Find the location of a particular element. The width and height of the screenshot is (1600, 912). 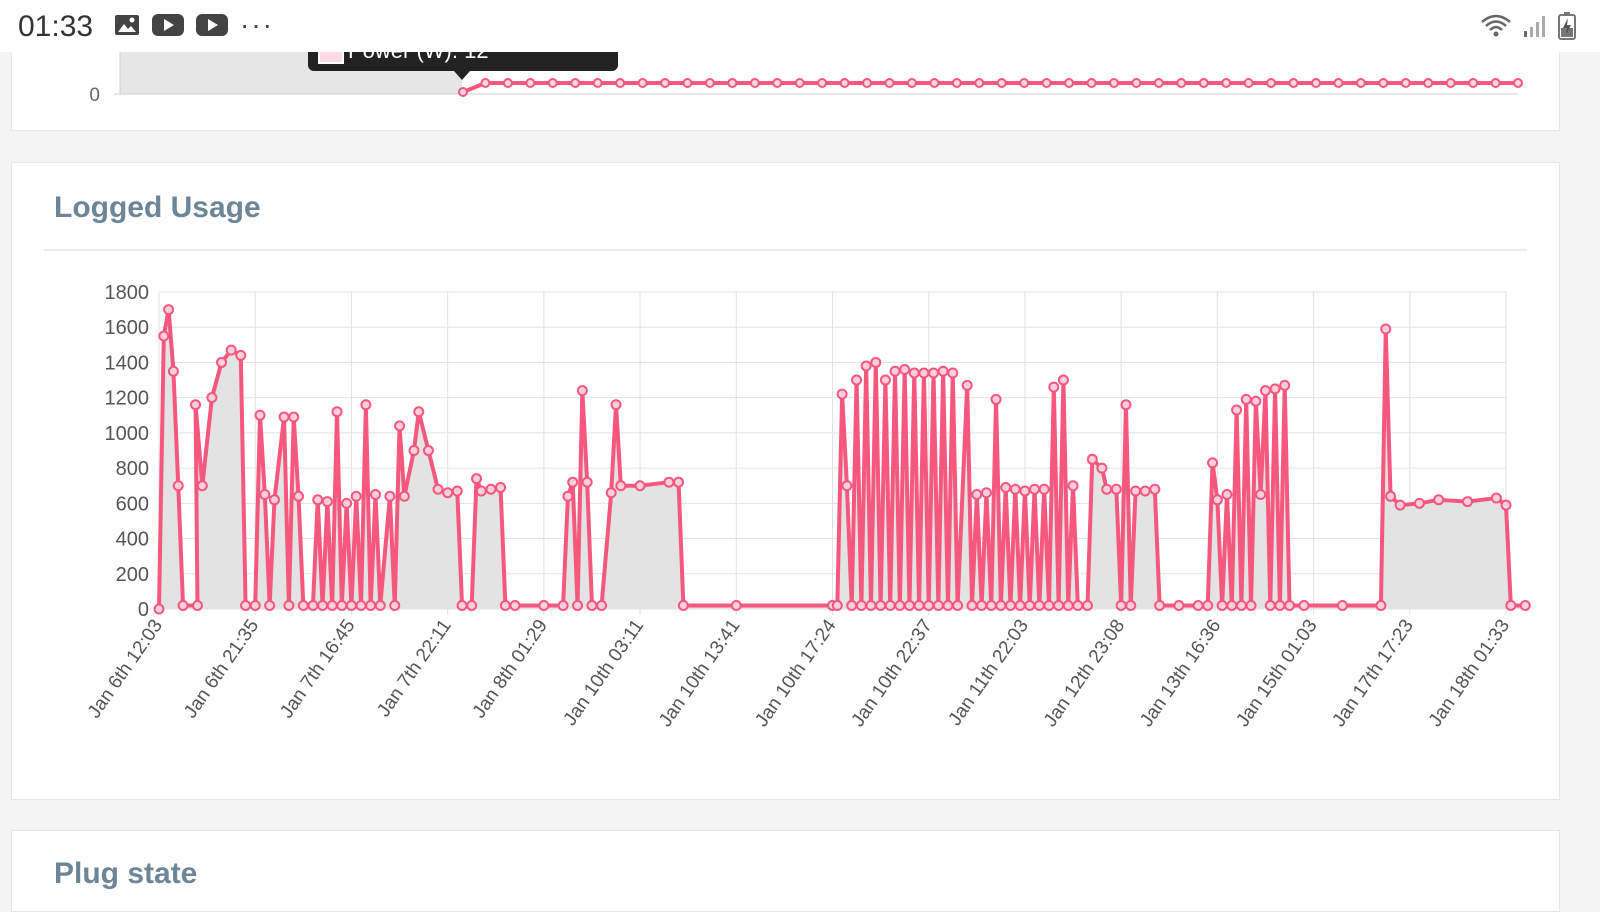

system-icons is located at coordinates (1528, 26).